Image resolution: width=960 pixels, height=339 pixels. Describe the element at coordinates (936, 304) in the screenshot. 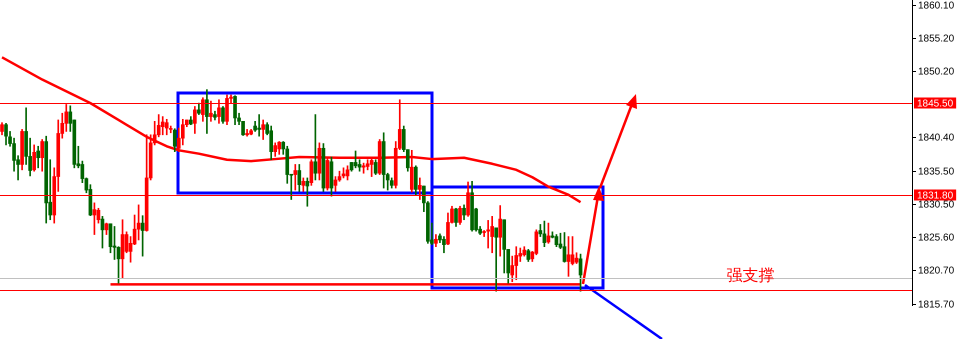

I see `y-tick-label: 1815.70` at that location.